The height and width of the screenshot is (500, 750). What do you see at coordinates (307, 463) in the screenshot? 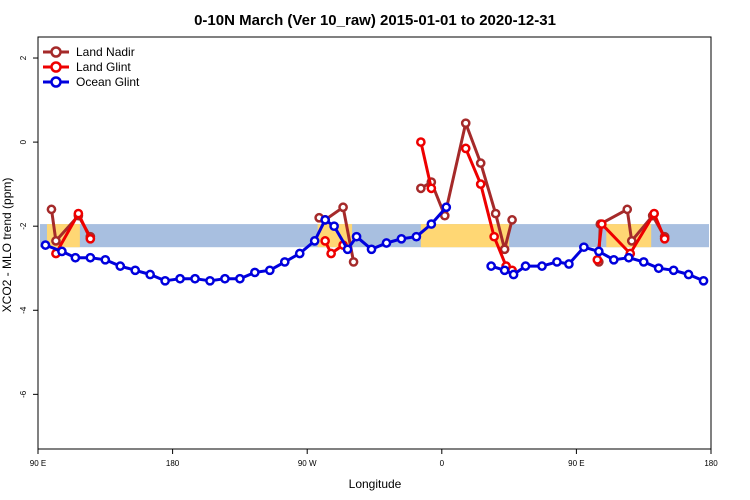
I see `x-tick-label: 90 W` at bounding box center [307, 463].